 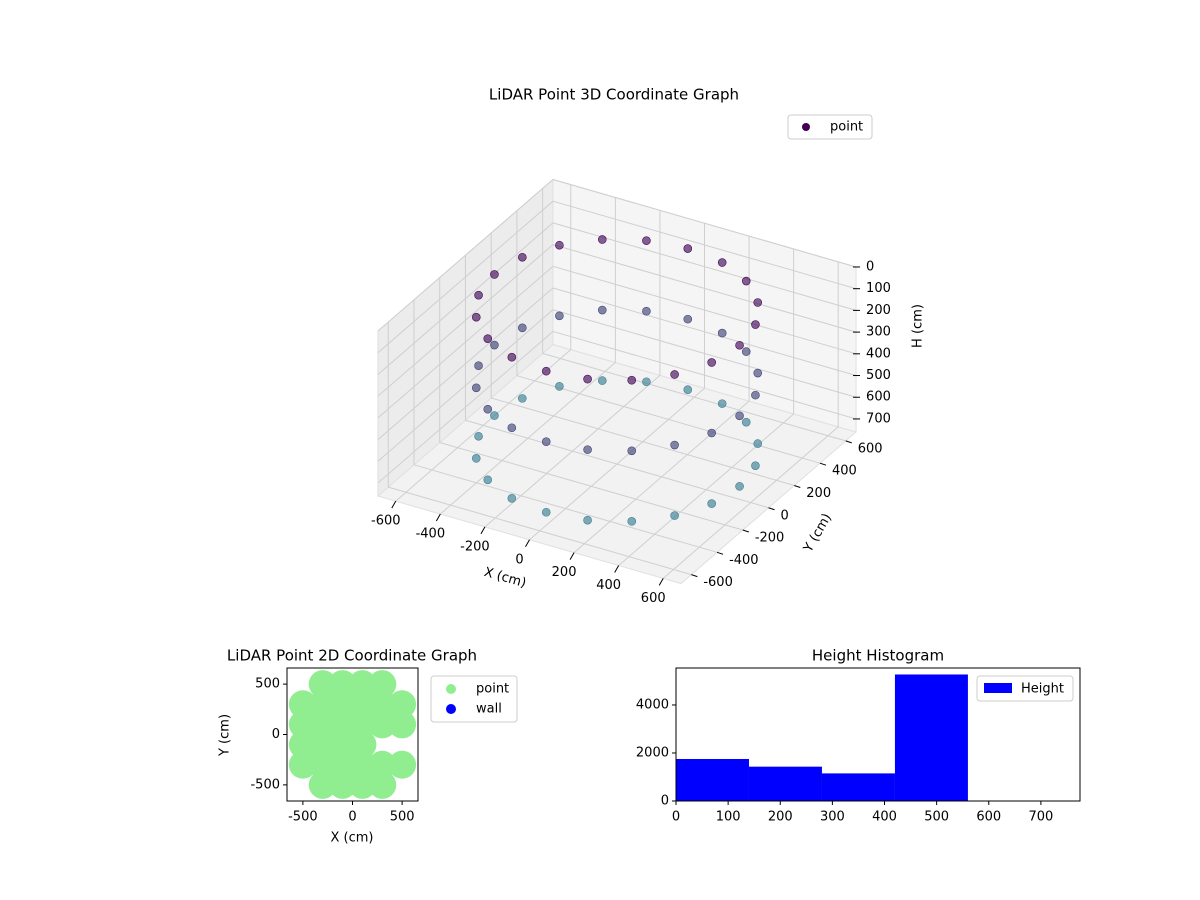 What do you see at coordinates (878, 397) in the screenshot?
I see `z-tick-label: 600` at bounding box center [878, 397].